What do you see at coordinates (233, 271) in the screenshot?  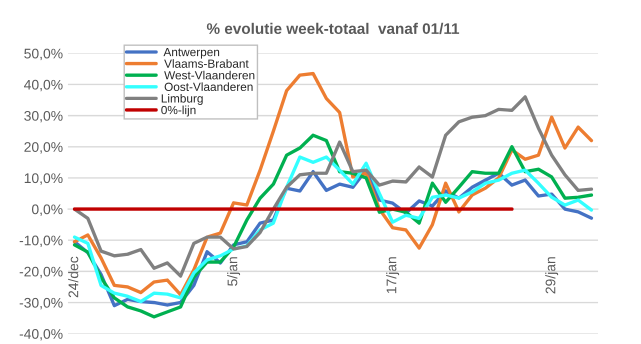 I see `x-tick-label: 5/jan` at bounding box center [233, 271].